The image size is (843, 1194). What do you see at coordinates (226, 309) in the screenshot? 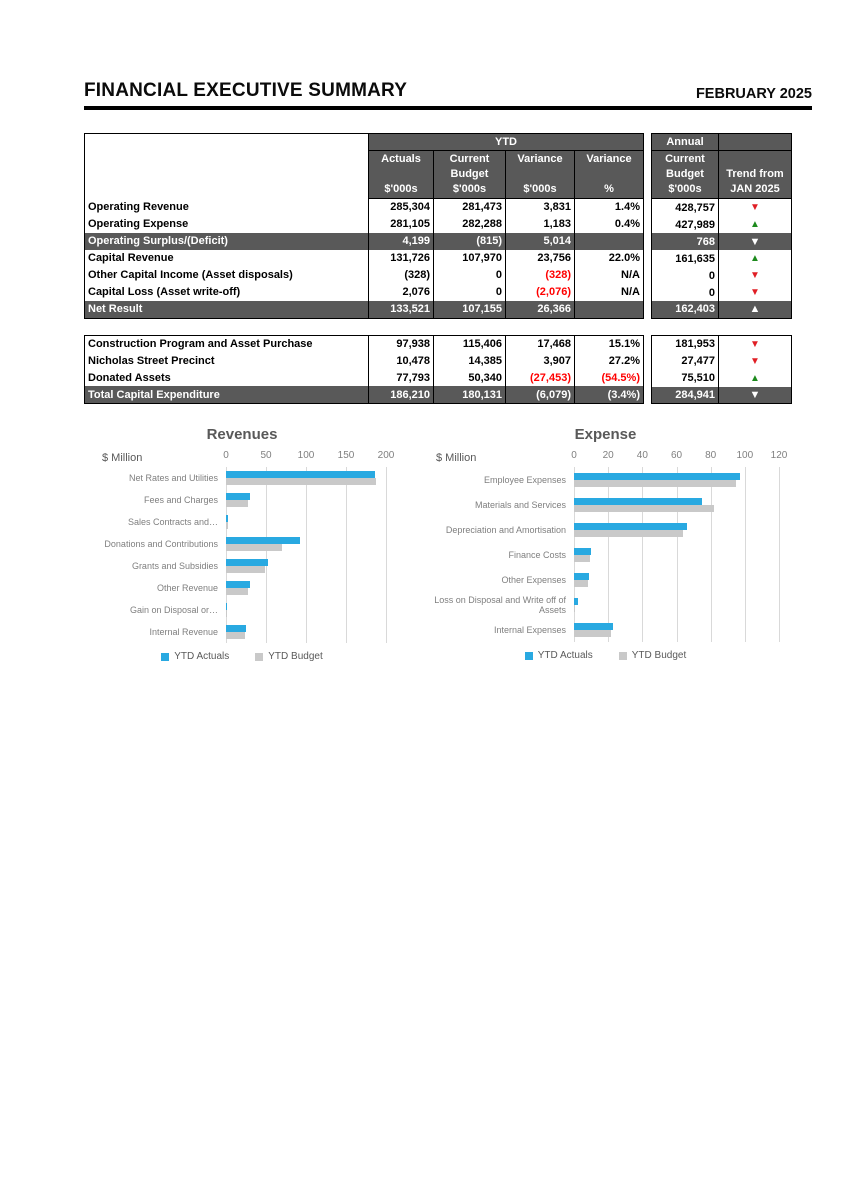
I see `row-label-cell: Net Result` at bounding box center [226, 309].